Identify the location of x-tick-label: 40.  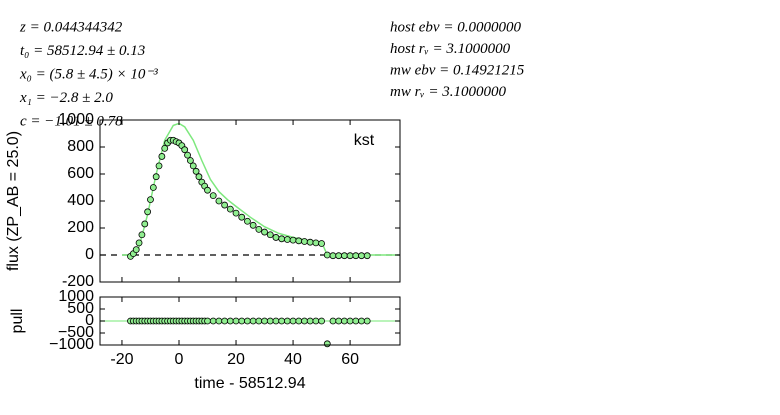
(293, 359).